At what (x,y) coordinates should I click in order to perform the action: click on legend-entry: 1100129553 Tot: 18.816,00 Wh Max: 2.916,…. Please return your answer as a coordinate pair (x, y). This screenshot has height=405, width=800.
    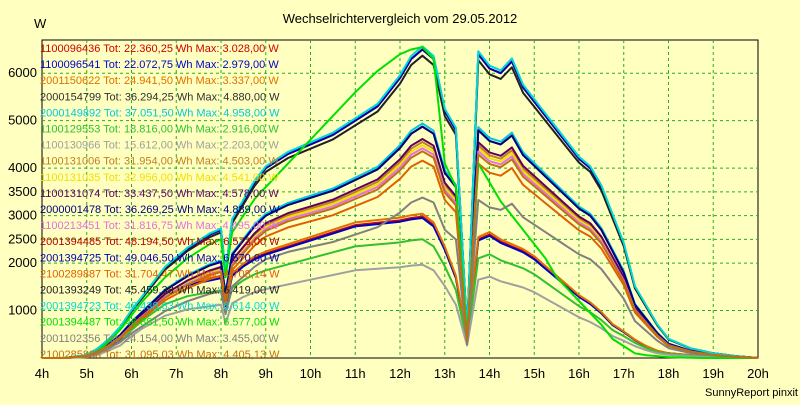
    Looking at the image, I should click on (159, 130).